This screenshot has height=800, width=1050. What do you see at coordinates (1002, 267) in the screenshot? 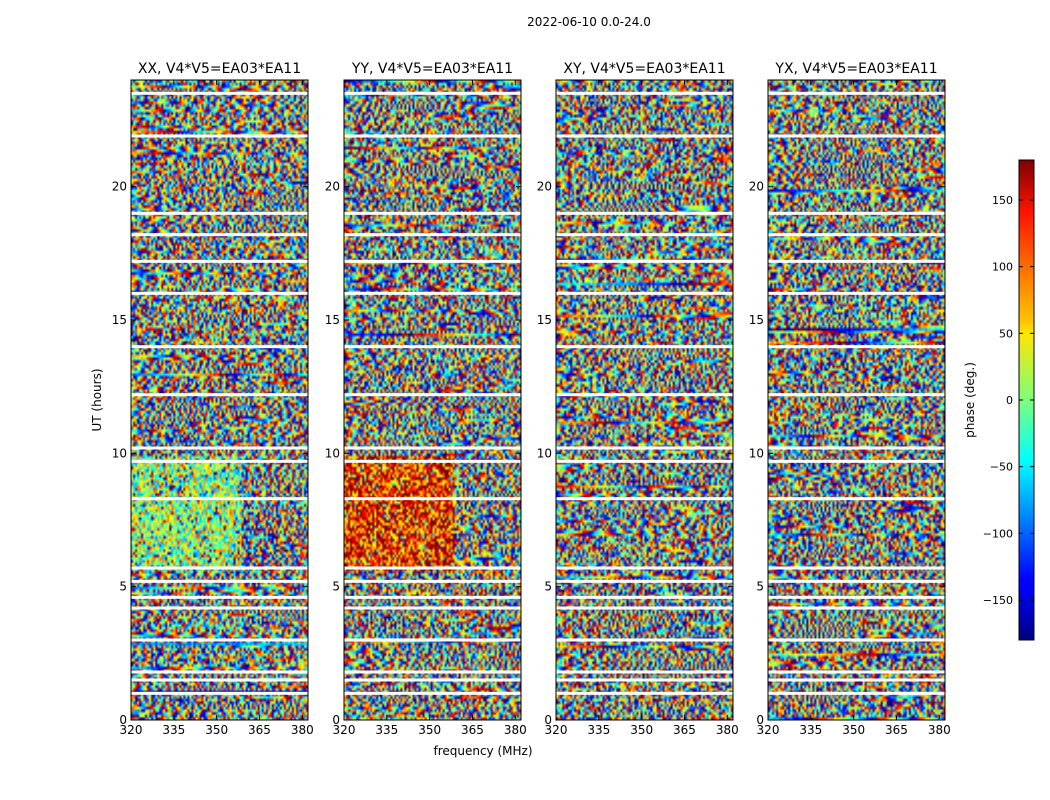
I see `colorbar-tick-label: 100` at bounding box center [1002, 267].